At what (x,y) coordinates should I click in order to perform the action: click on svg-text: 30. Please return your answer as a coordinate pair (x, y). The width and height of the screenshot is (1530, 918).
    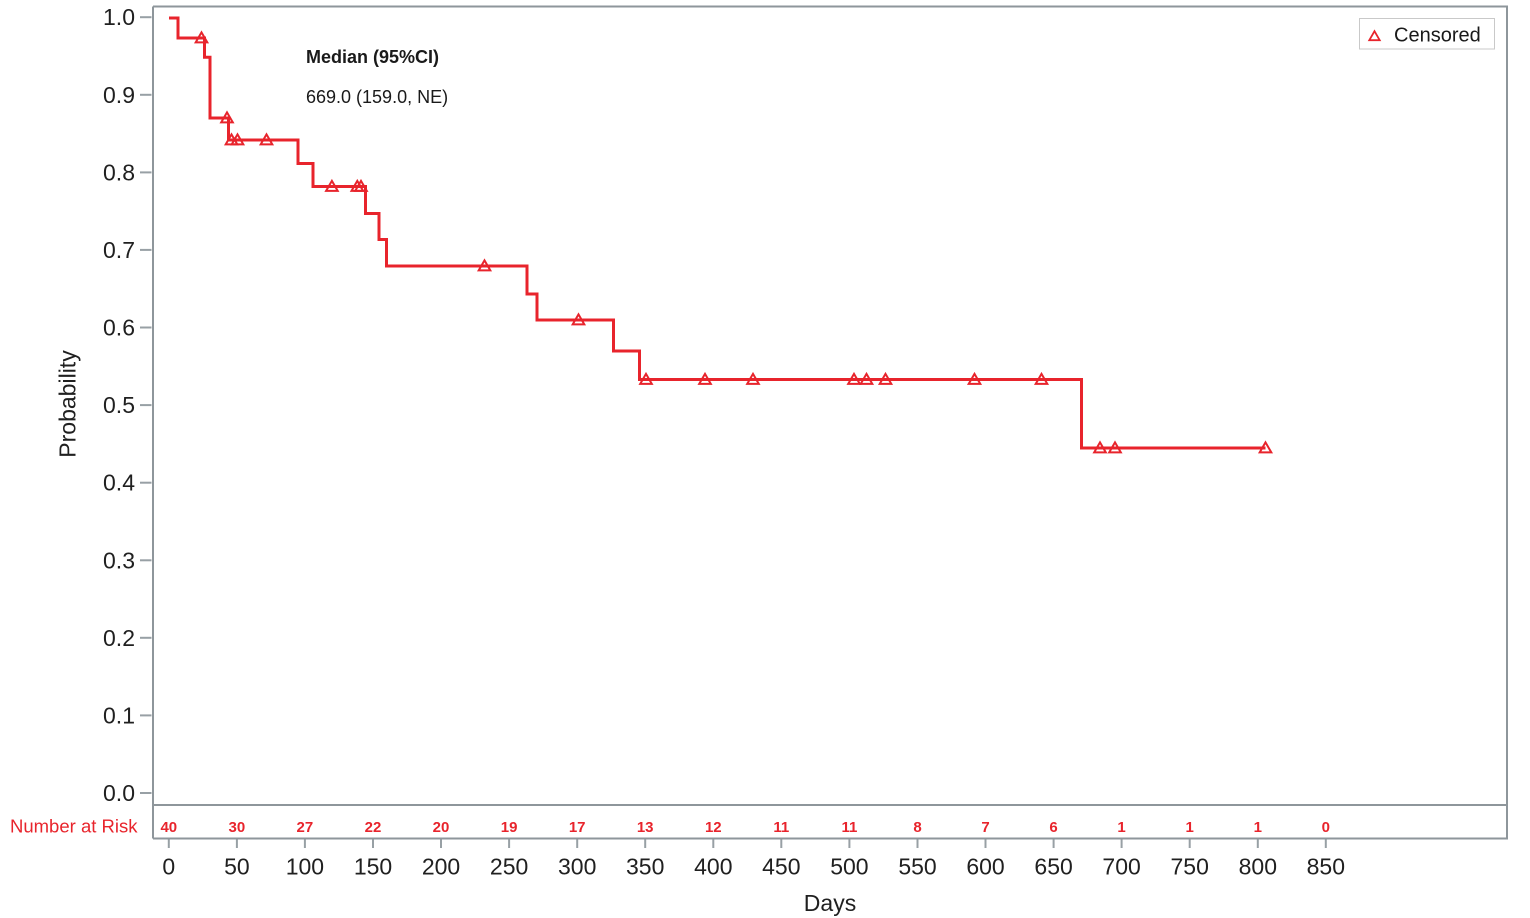
    Looking at the image, I should click on (237, 827).